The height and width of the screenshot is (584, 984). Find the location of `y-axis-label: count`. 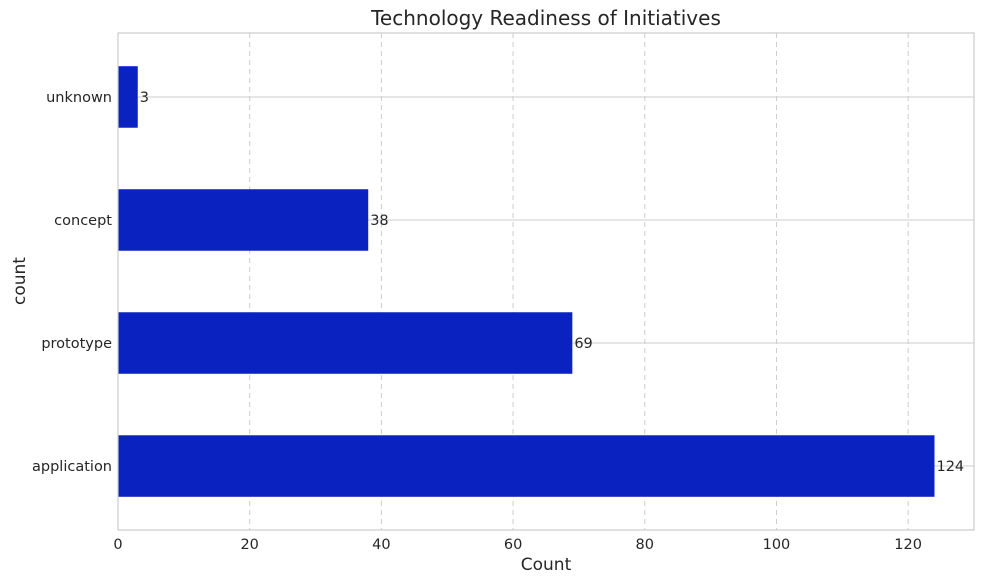

y-axis-label: count is located at coordinates (20, 281).